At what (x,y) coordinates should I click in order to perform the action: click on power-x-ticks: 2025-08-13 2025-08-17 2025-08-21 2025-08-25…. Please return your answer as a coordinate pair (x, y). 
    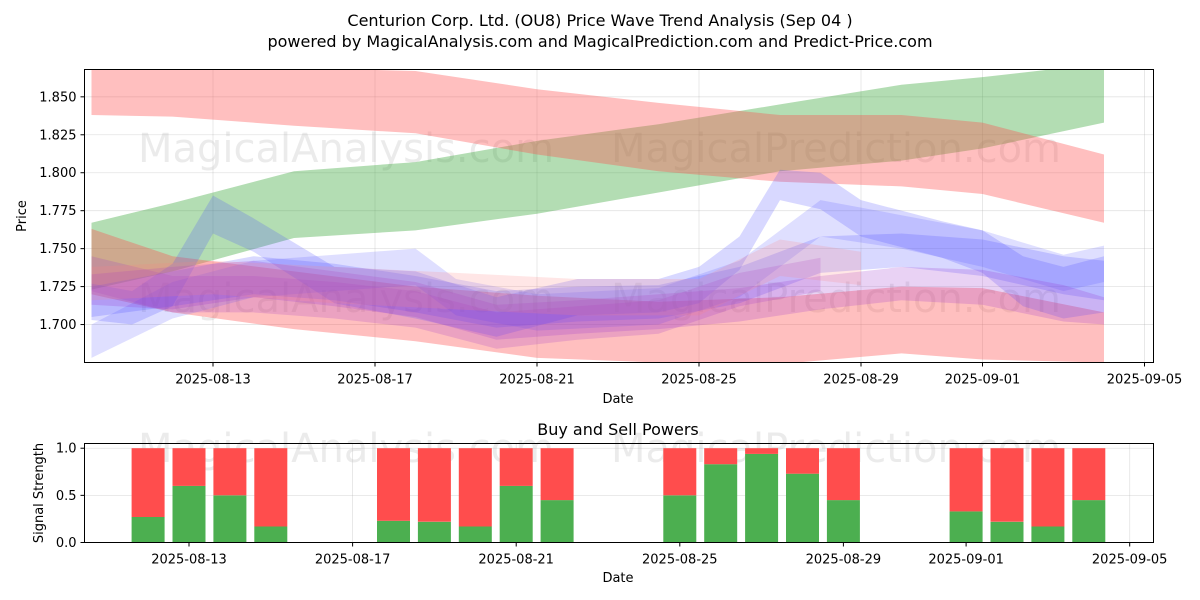
    Looking at the image, I should click on (659, 555).